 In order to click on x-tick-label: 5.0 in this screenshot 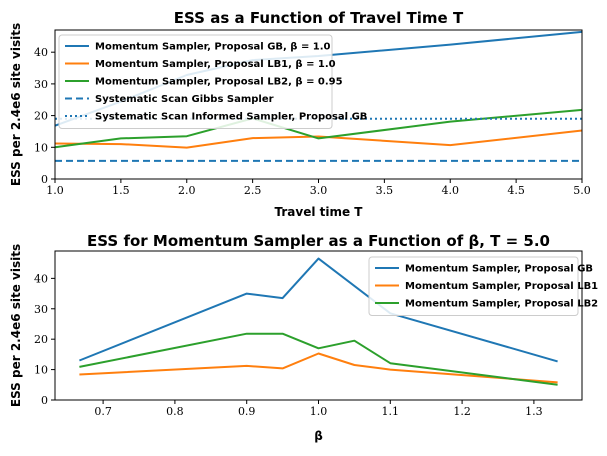, I will do `click(582, 190)`.